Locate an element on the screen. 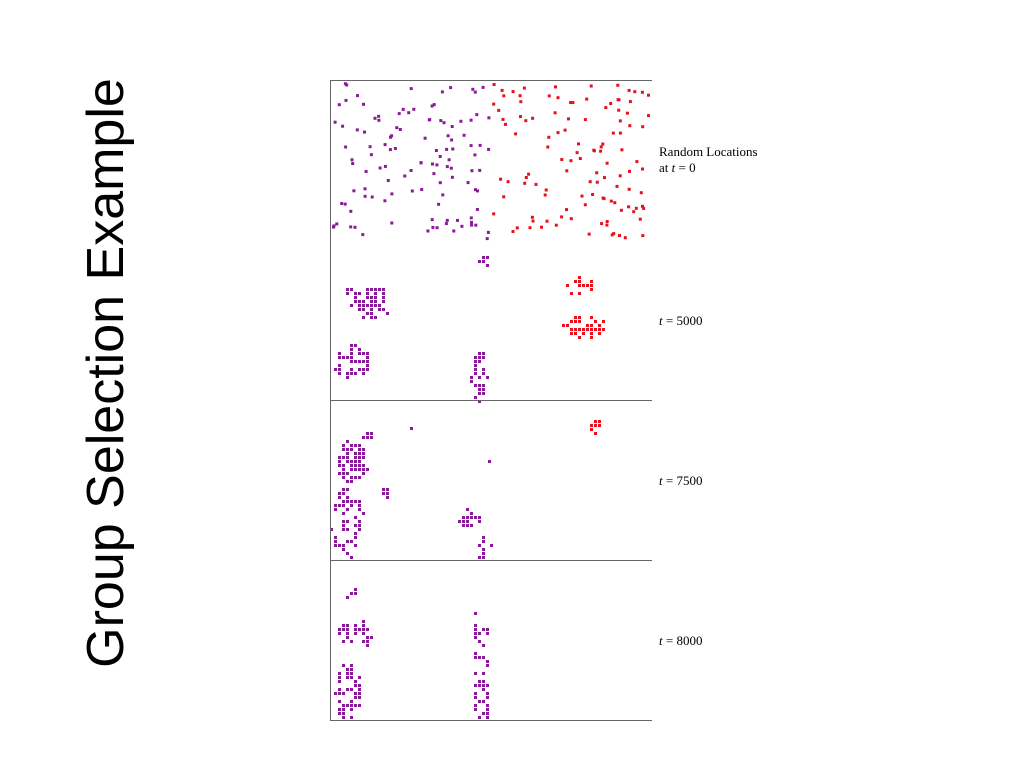 This screenshot has width=1024, height=768. caption-panel-2: t = 5000 is located at coordinates (681, 320).